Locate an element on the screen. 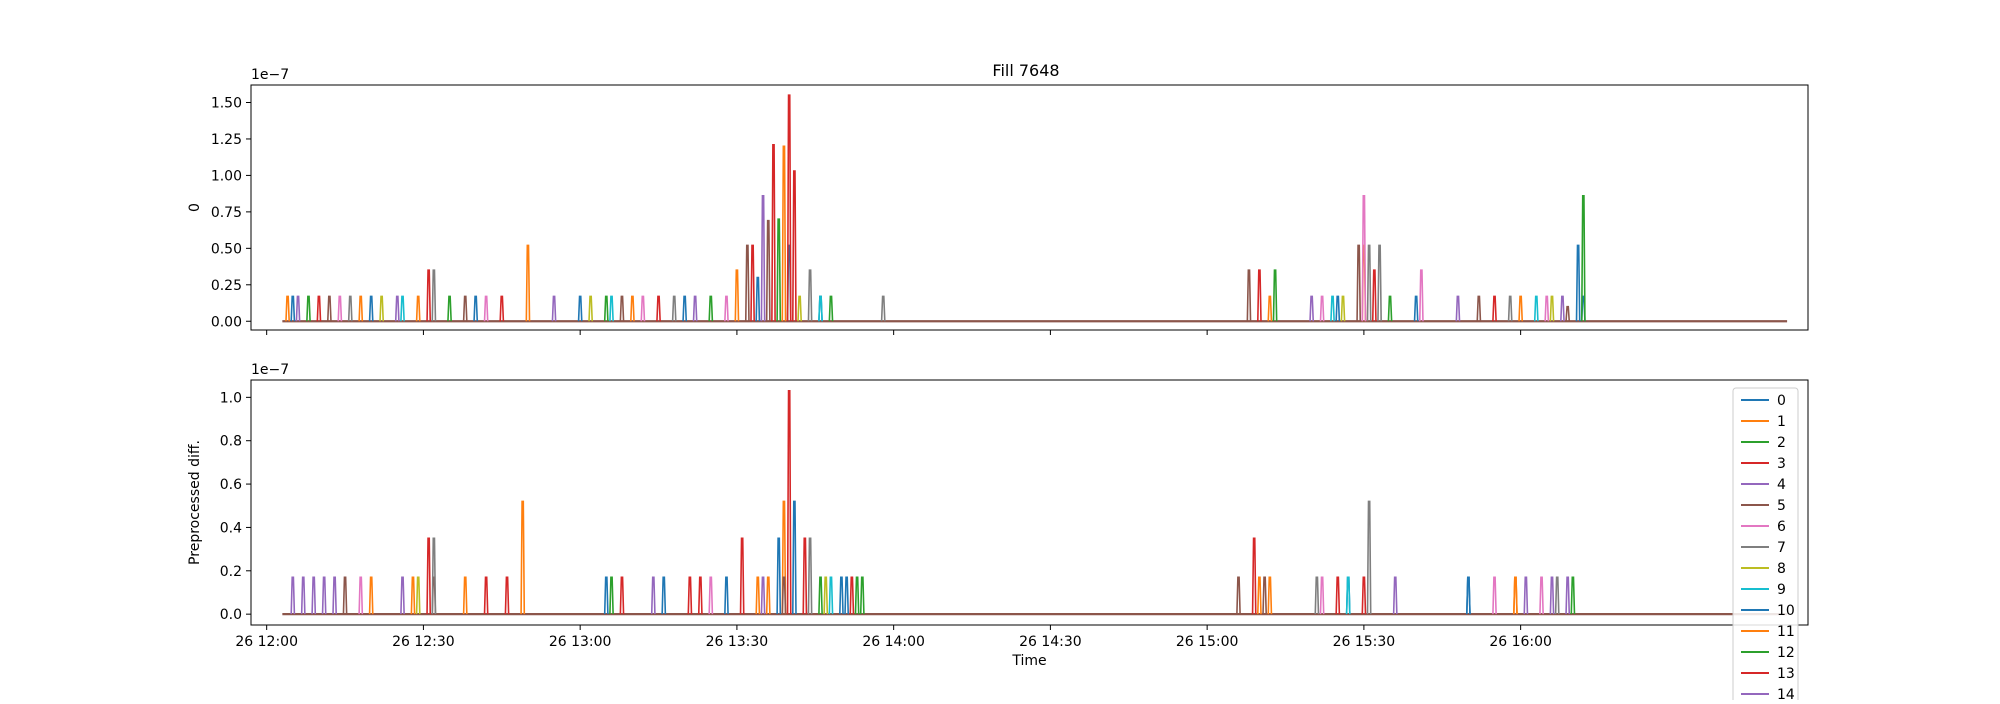 The width and height of the screenshot is (2000, 704). y-tick-label: 0.0 is located at coordinates (231, 615).